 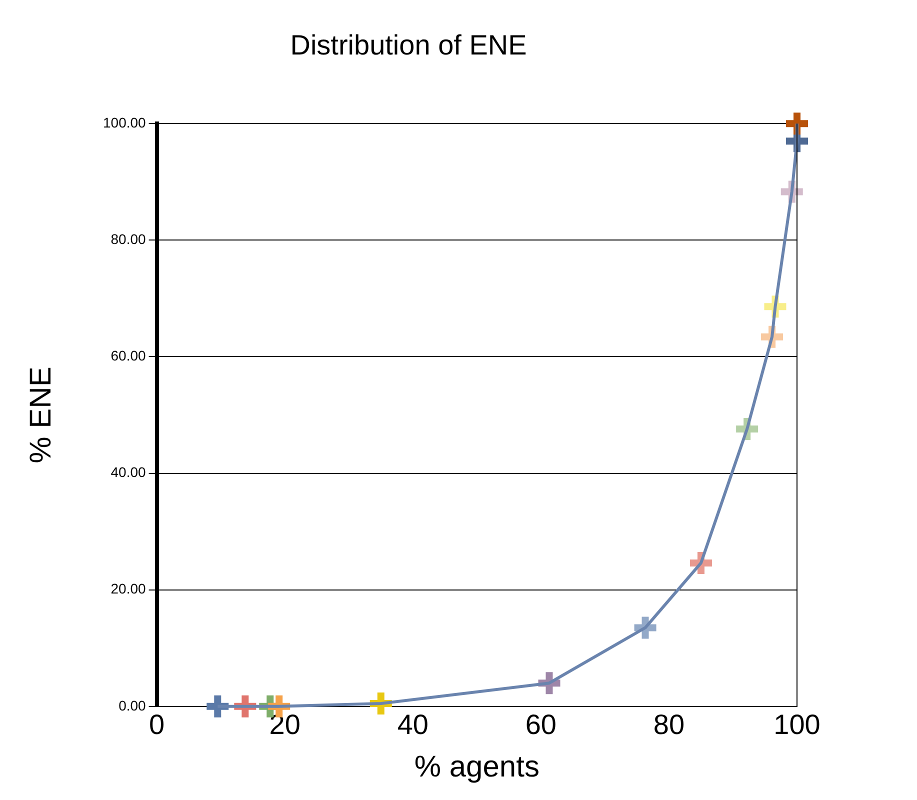 What do you see at coordinates (132, 705) in the screenshot?
I see `y-tick-label: 0.00` at bounding box center [132, 705].